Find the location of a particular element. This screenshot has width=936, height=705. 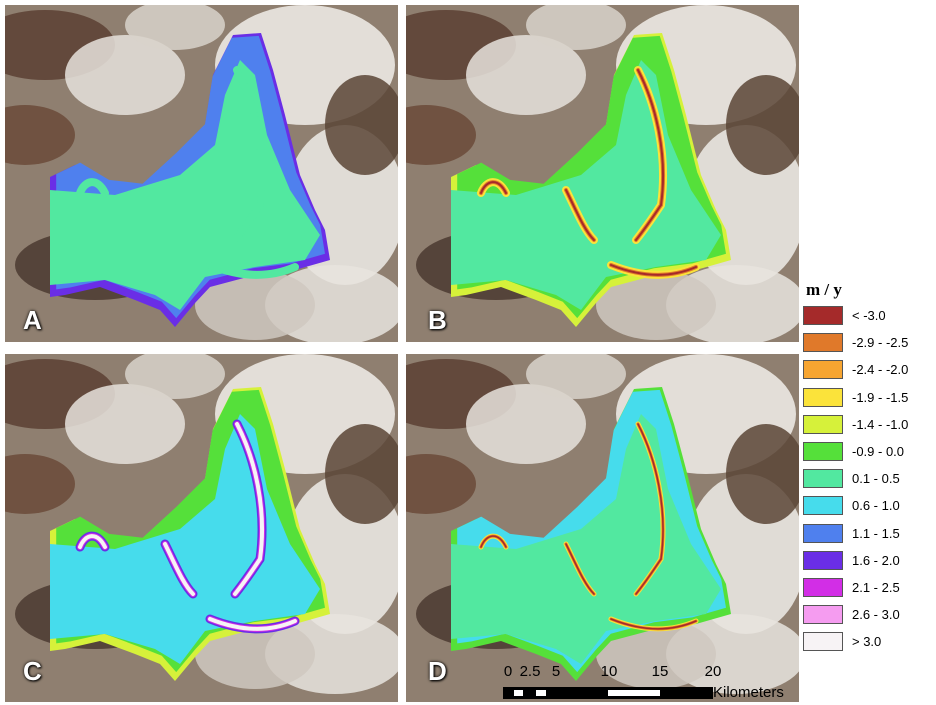

legend-item: < -3.0 is located at coordinates (868, 315).